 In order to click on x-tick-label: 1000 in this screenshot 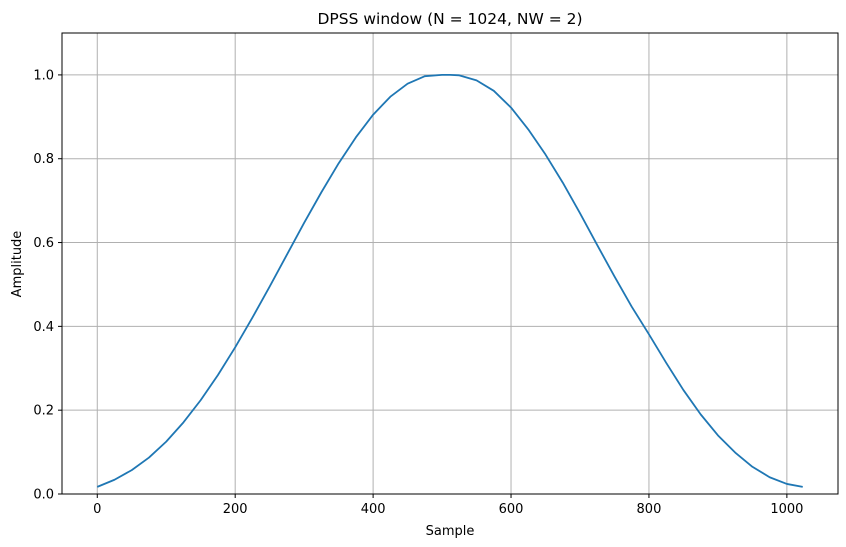, I will do `click(786, 509)`.